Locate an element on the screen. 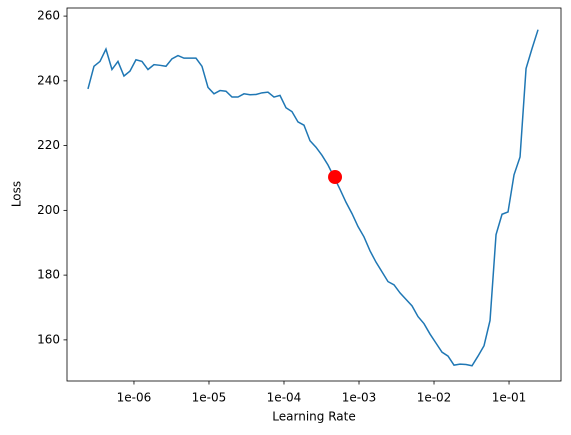  x-tick-label: 1e-03 is located at coordinates (359, 398).